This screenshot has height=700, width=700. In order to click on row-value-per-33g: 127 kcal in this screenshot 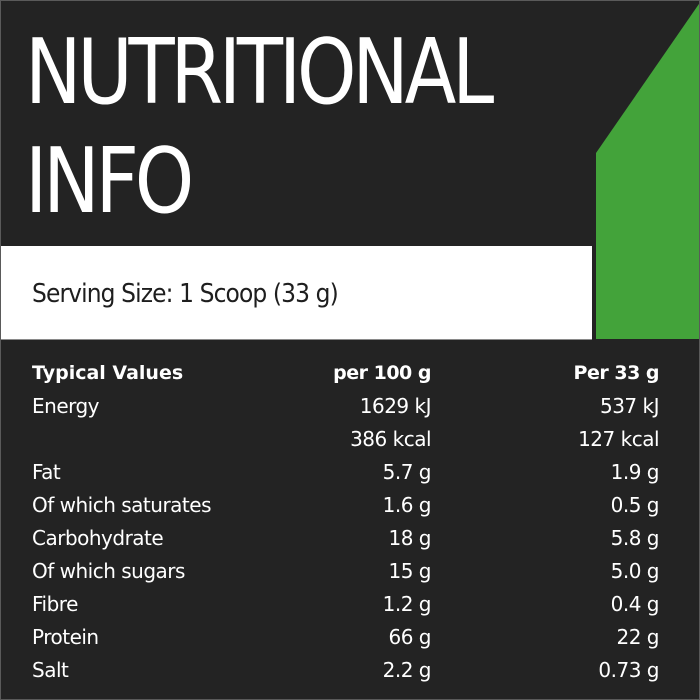, I will do `click(618, 439)`.